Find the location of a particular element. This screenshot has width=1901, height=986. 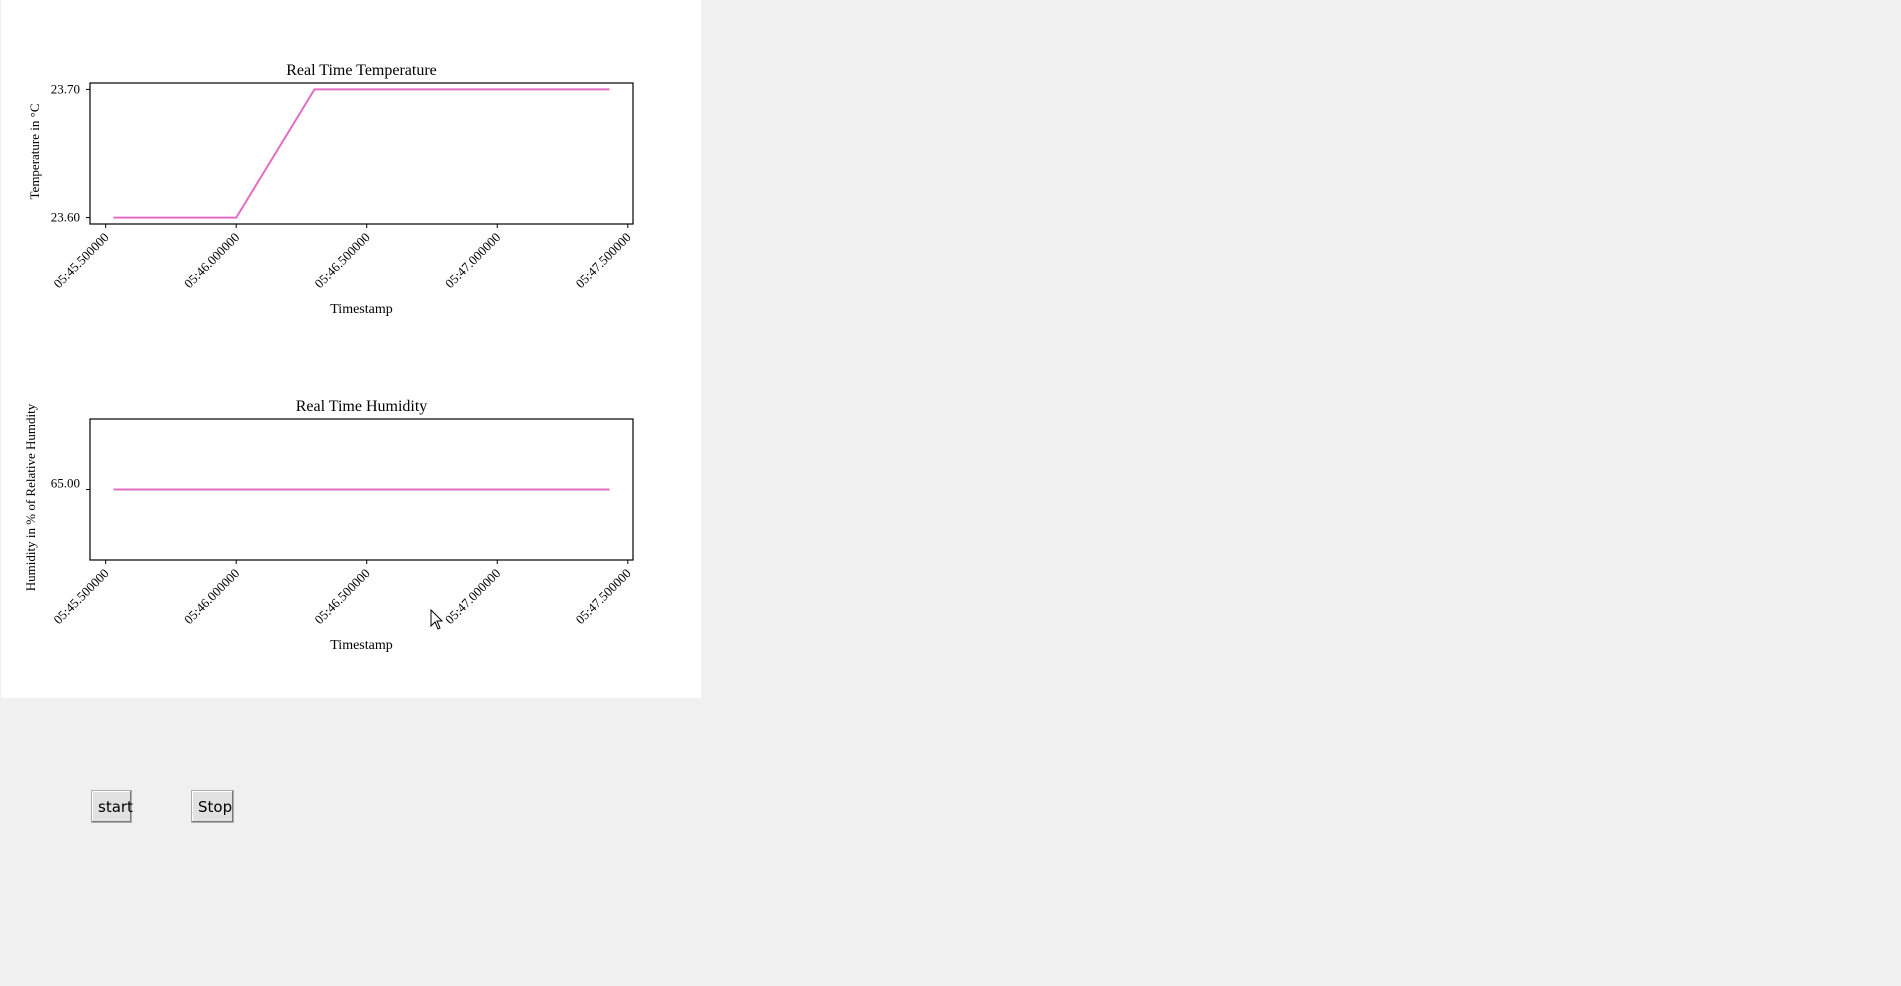

y-tick-label: 65.00 is located at coordinates (65, 483).